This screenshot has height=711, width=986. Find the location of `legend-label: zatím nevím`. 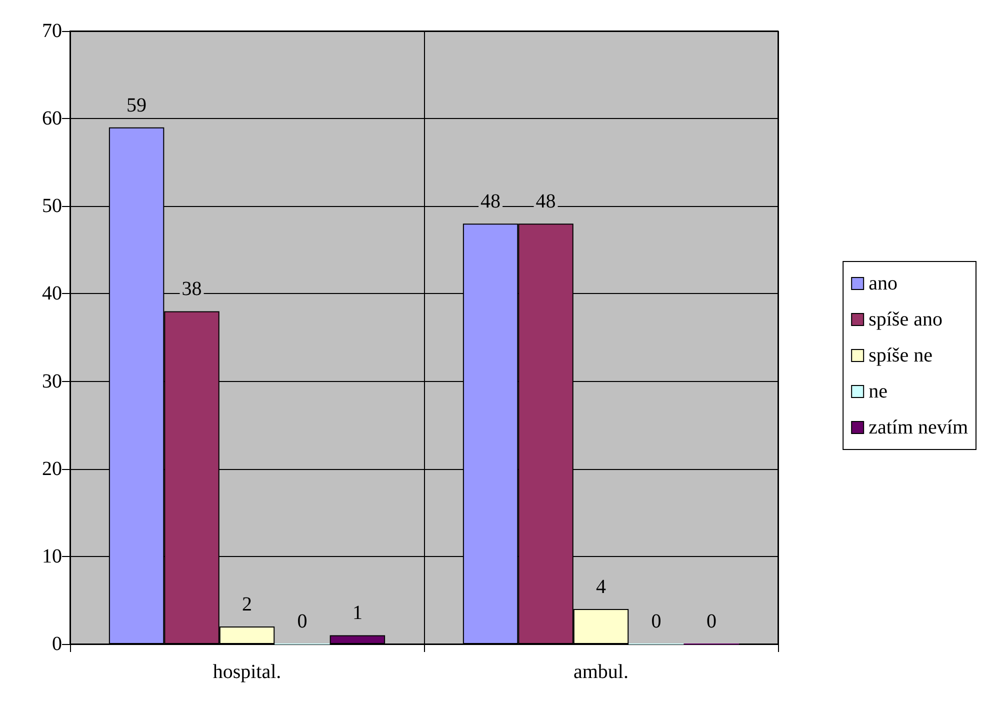

legend-label: zatím nevím is located at coordinates (918, 427).